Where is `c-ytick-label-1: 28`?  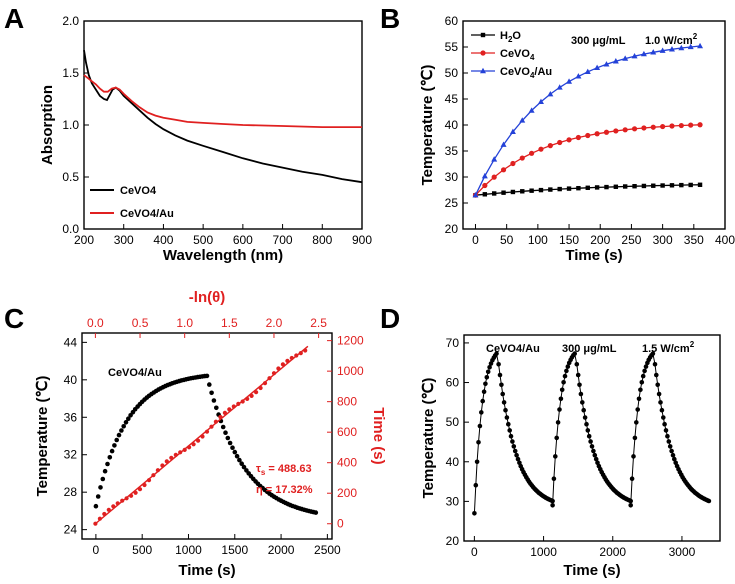 c-ytick-label-1: 28 is located at coordinates (71, 492).